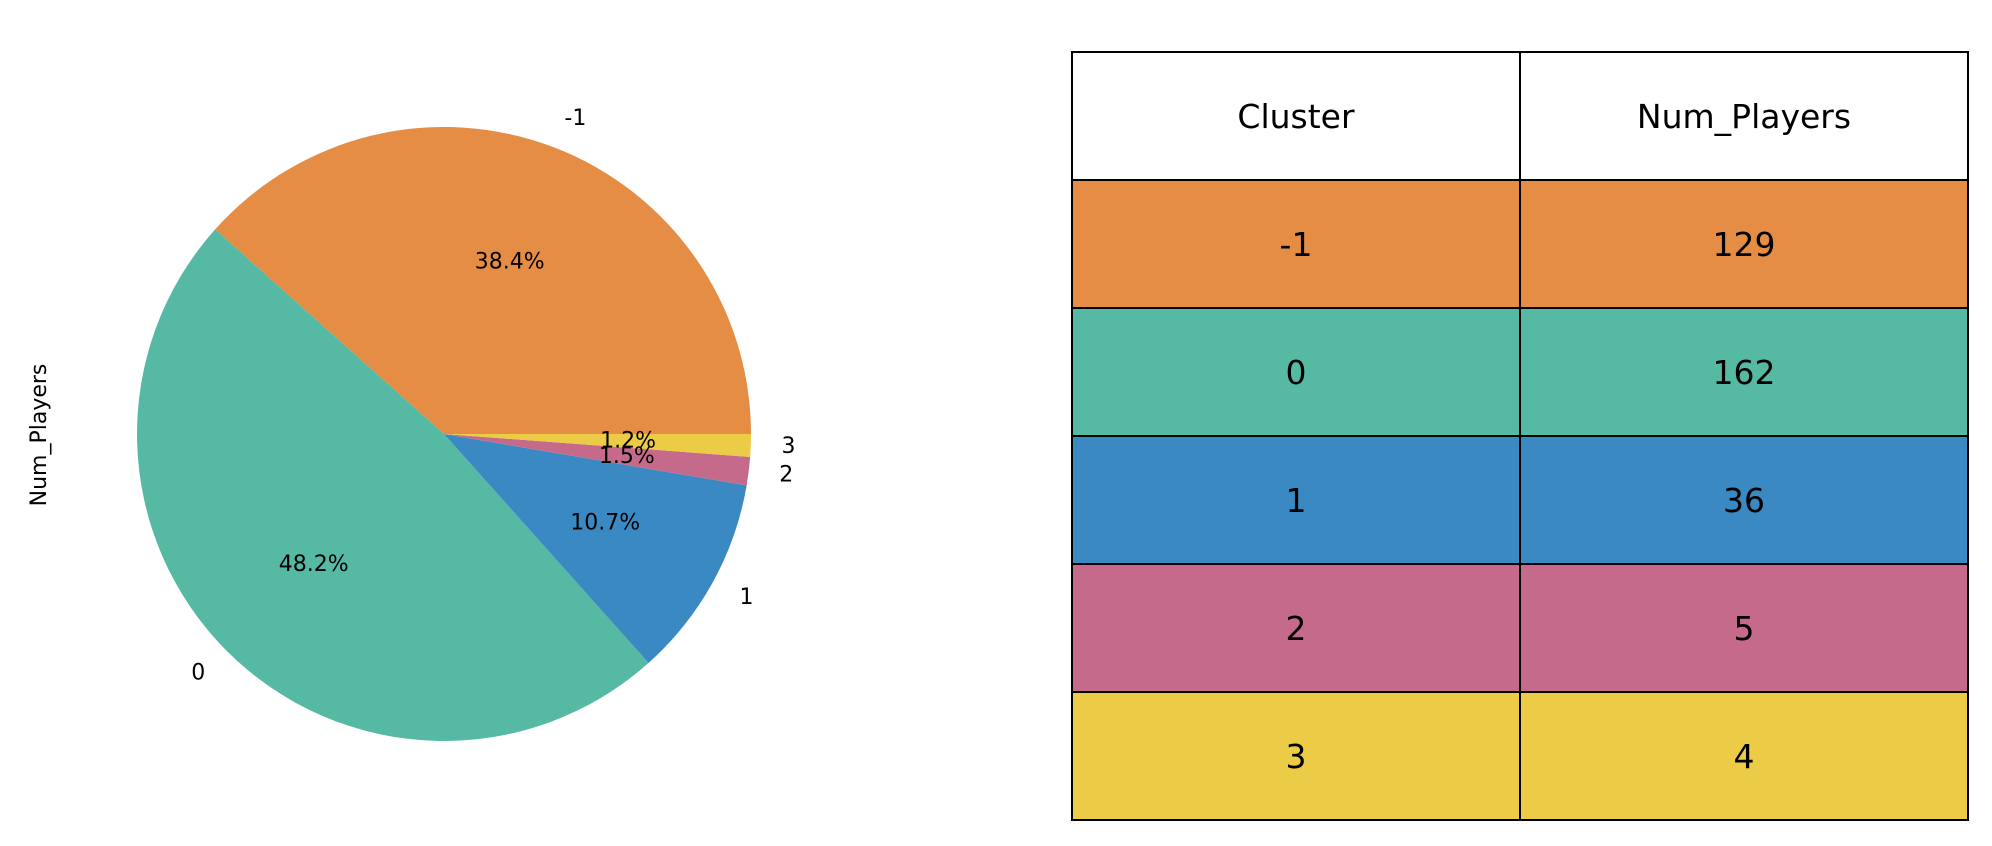  What do you see at coordinates (627, 456) in the screenshot?
I see `slice-percent-label: 1.5%` at bounding box center [627, 456].